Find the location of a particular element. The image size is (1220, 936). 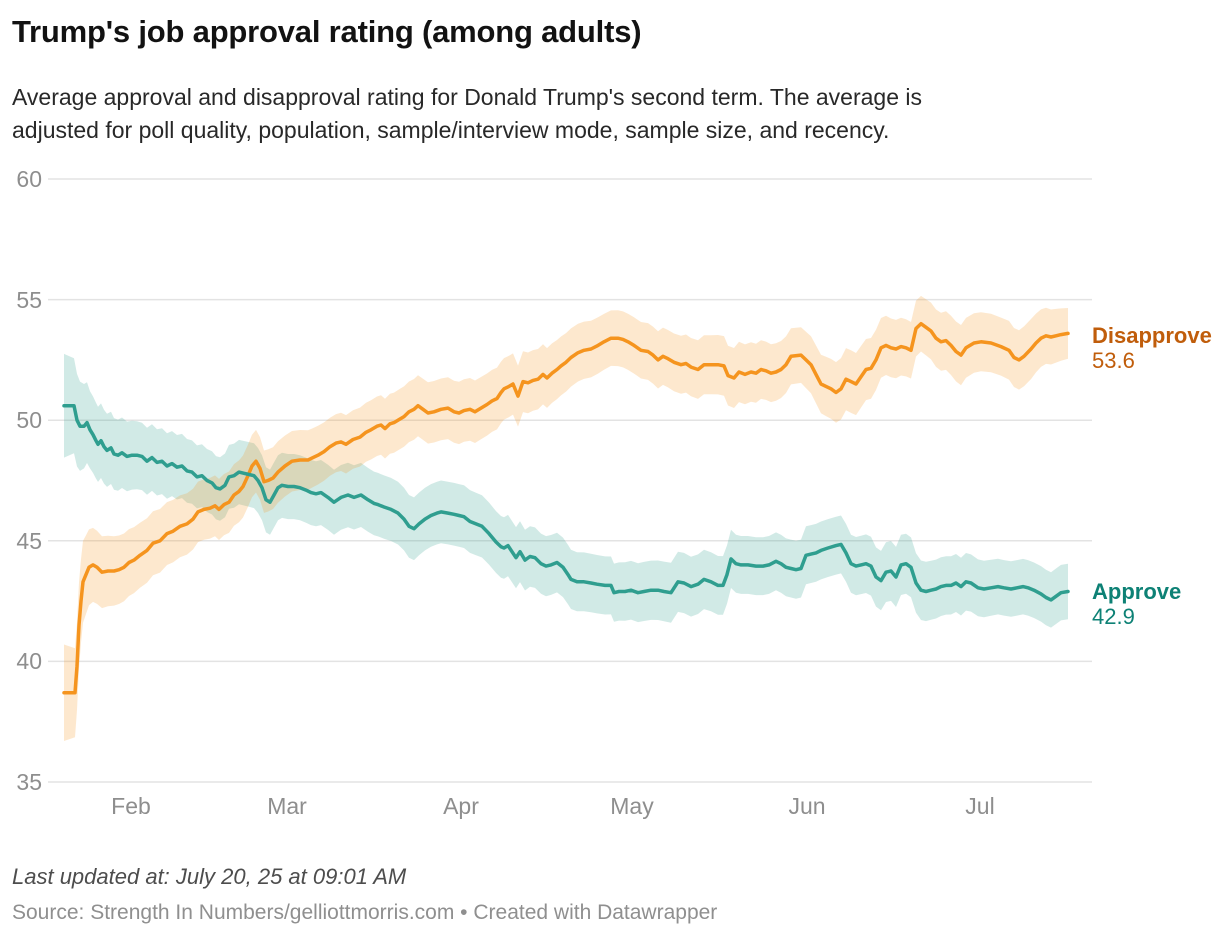

x-tick-label-mar: Mar is located at coordinates (287, 806).